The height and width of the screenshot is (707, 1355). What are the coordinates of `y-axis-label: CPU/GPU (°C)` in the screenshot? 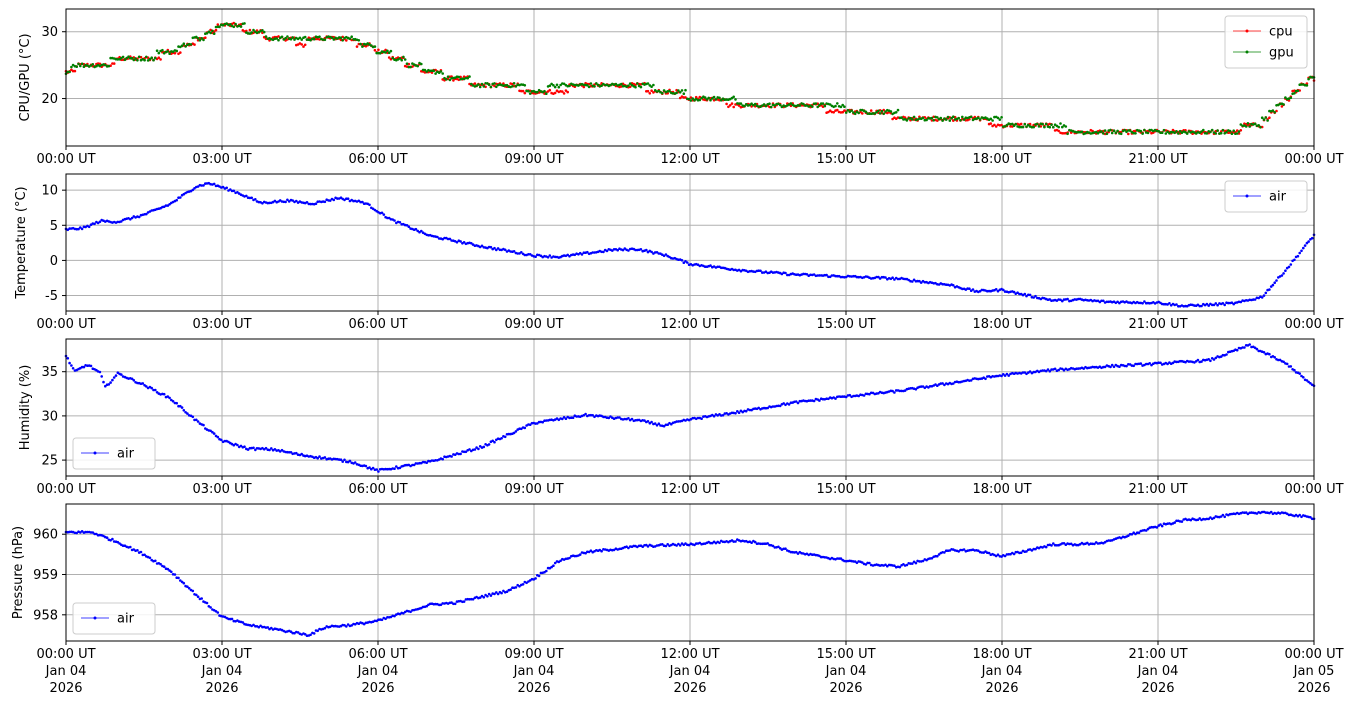 It's located at (25, 77).